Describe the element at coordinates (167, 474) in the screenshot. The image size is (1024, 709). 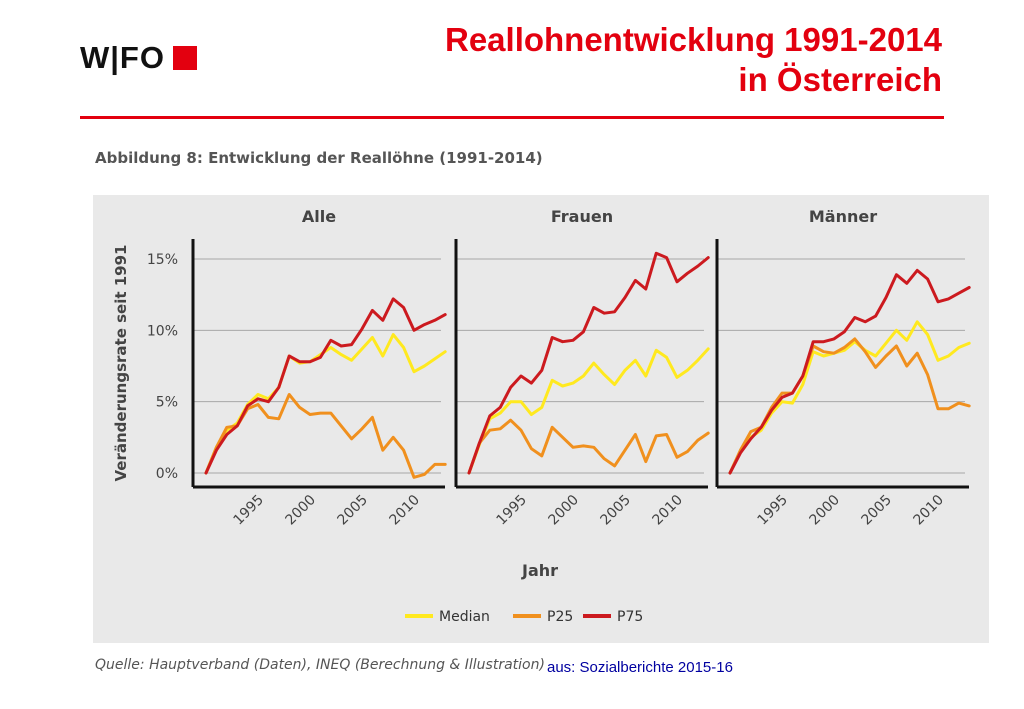
I see `y-tick-label: 0%` at that location.